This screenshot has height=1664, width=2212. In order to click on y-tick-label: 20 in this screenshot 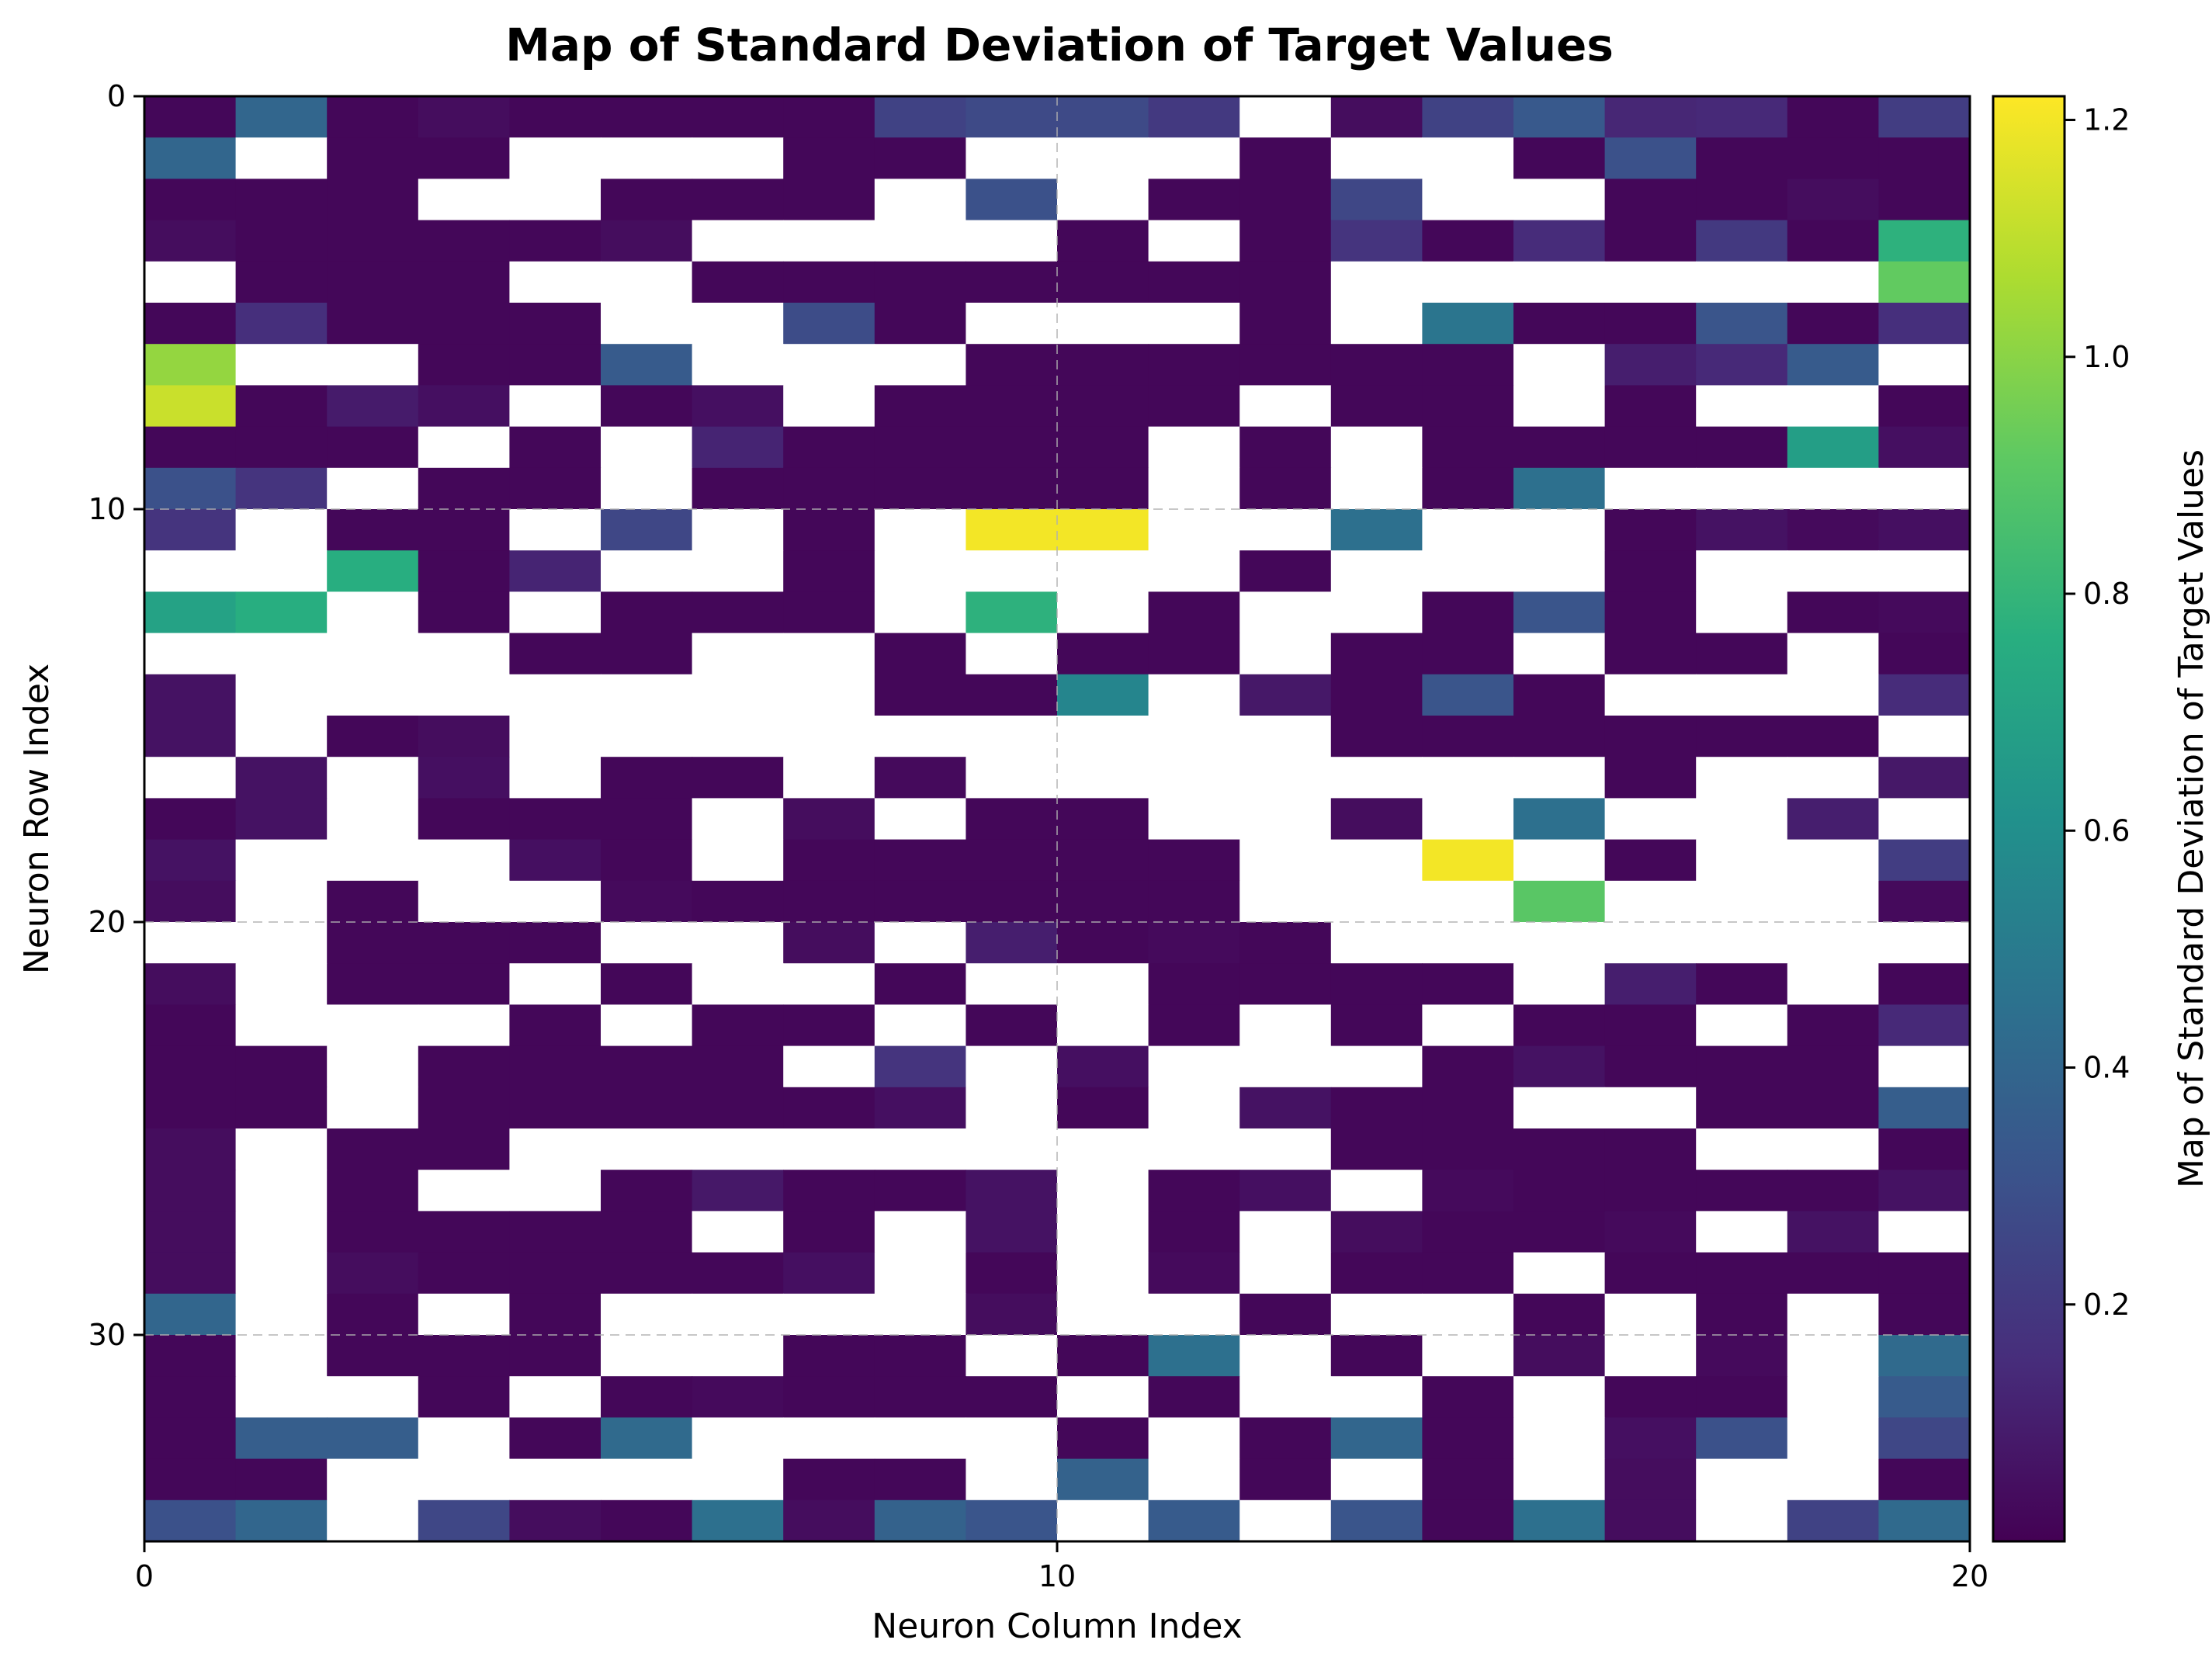, I will do `click(107, 922)`.